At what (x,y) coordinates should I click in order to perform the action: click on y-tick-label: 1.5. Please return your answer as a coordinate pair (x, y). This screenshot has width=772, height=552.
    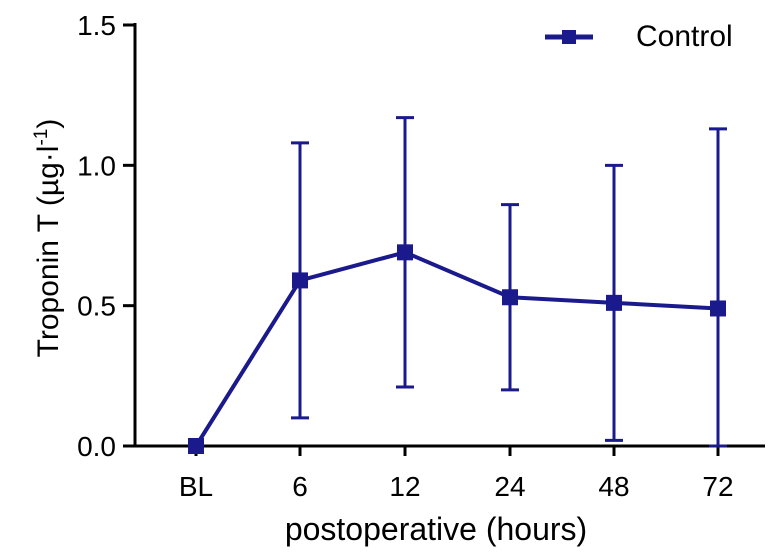
    Looking at the image, I should click on (96, 25).